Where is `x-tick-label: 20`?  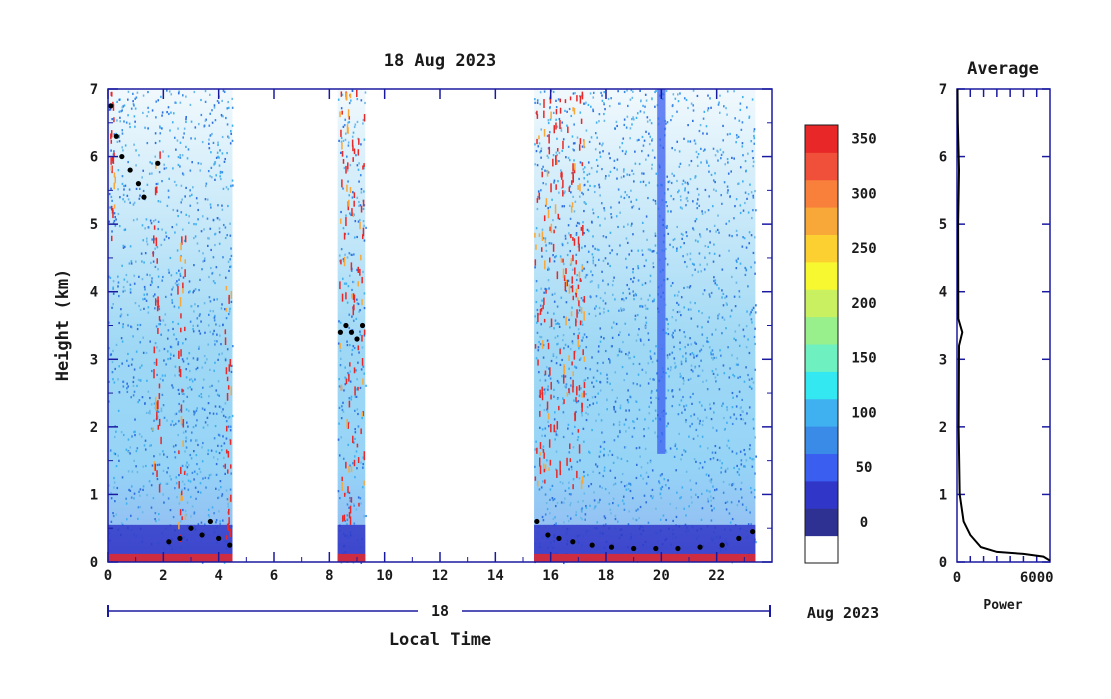 x-tick-label: 20 is located at coordinates (661, 576).